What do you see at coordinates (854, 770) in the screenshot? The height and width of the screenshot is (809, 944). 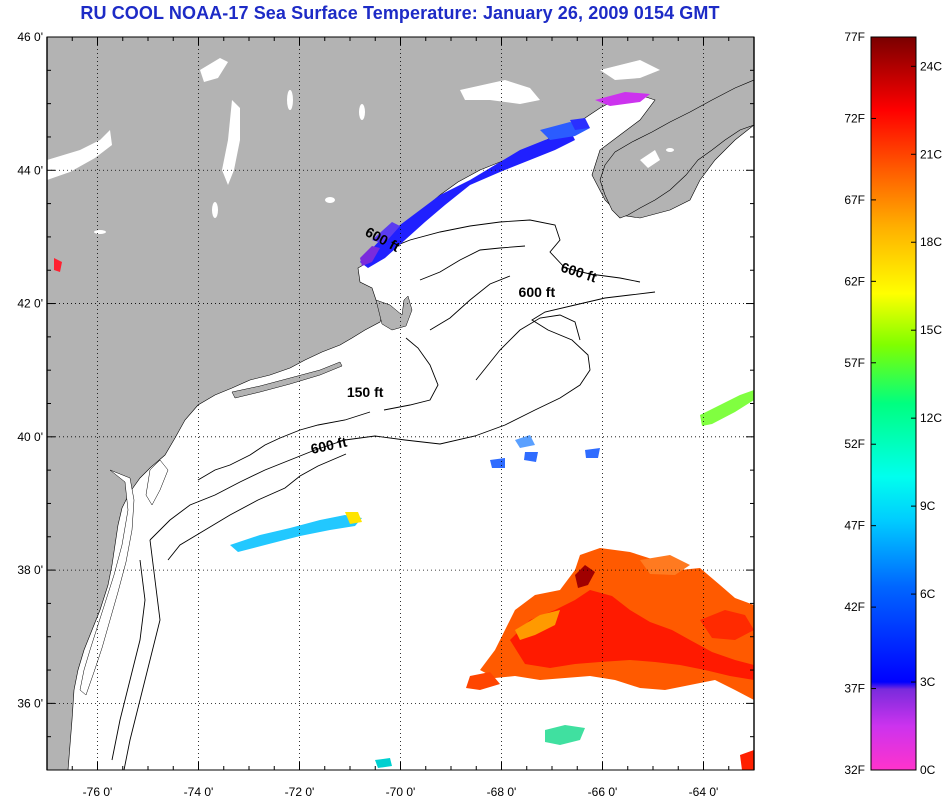 I see `colorbar-f-label: 32F` at bounding box center [854, 770].